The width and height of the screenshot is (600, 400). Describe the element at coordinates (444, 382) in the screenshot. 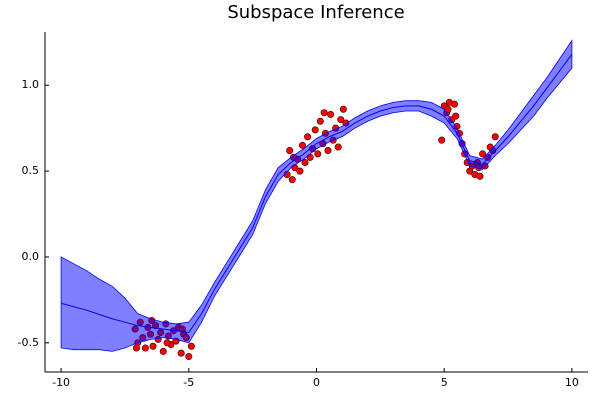

I see `x-tick-label: 5` at that location.